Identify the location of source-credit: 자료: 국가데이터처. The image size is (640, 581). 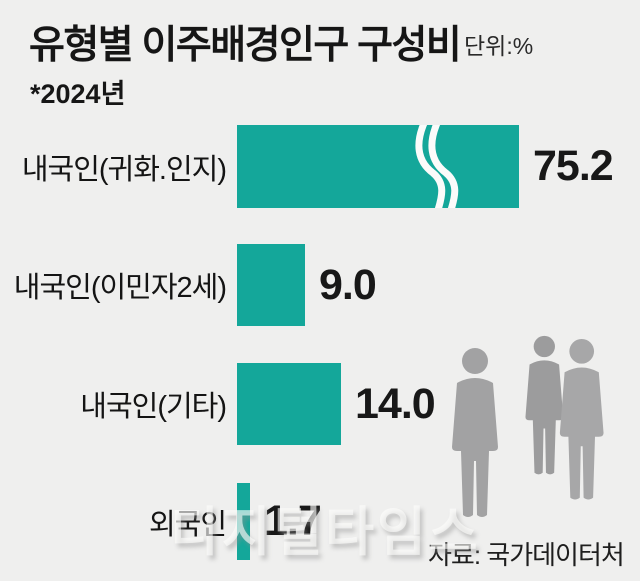
(526, 555).